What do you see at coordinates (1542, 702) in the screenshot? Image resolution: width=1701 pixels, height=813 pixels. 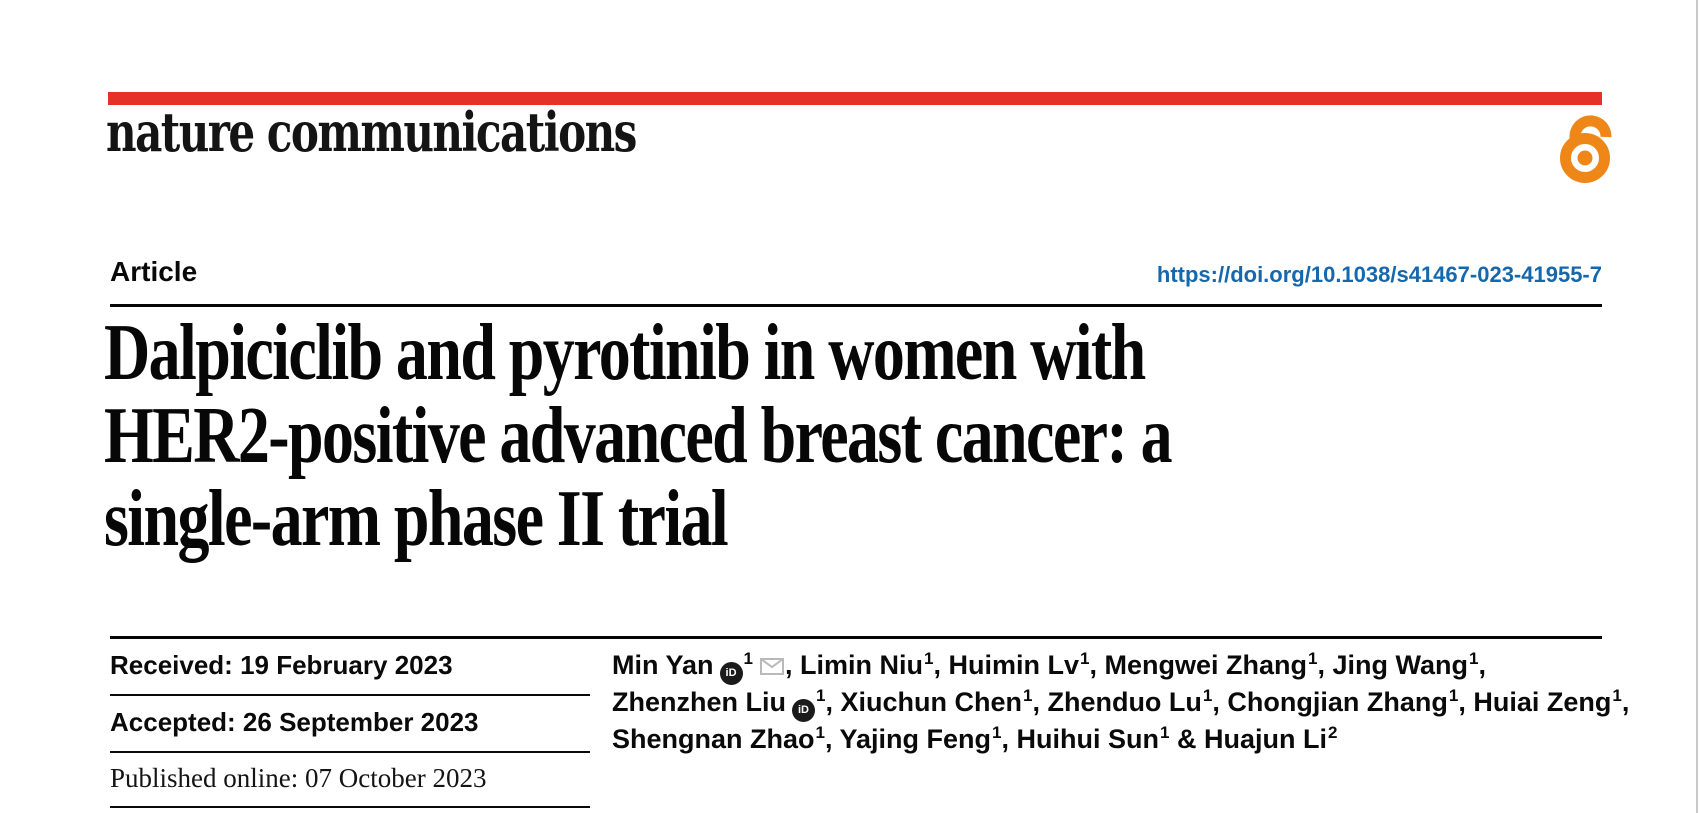 I see `author-name: Huiai Zeng` at bounding box center [1542, 702].